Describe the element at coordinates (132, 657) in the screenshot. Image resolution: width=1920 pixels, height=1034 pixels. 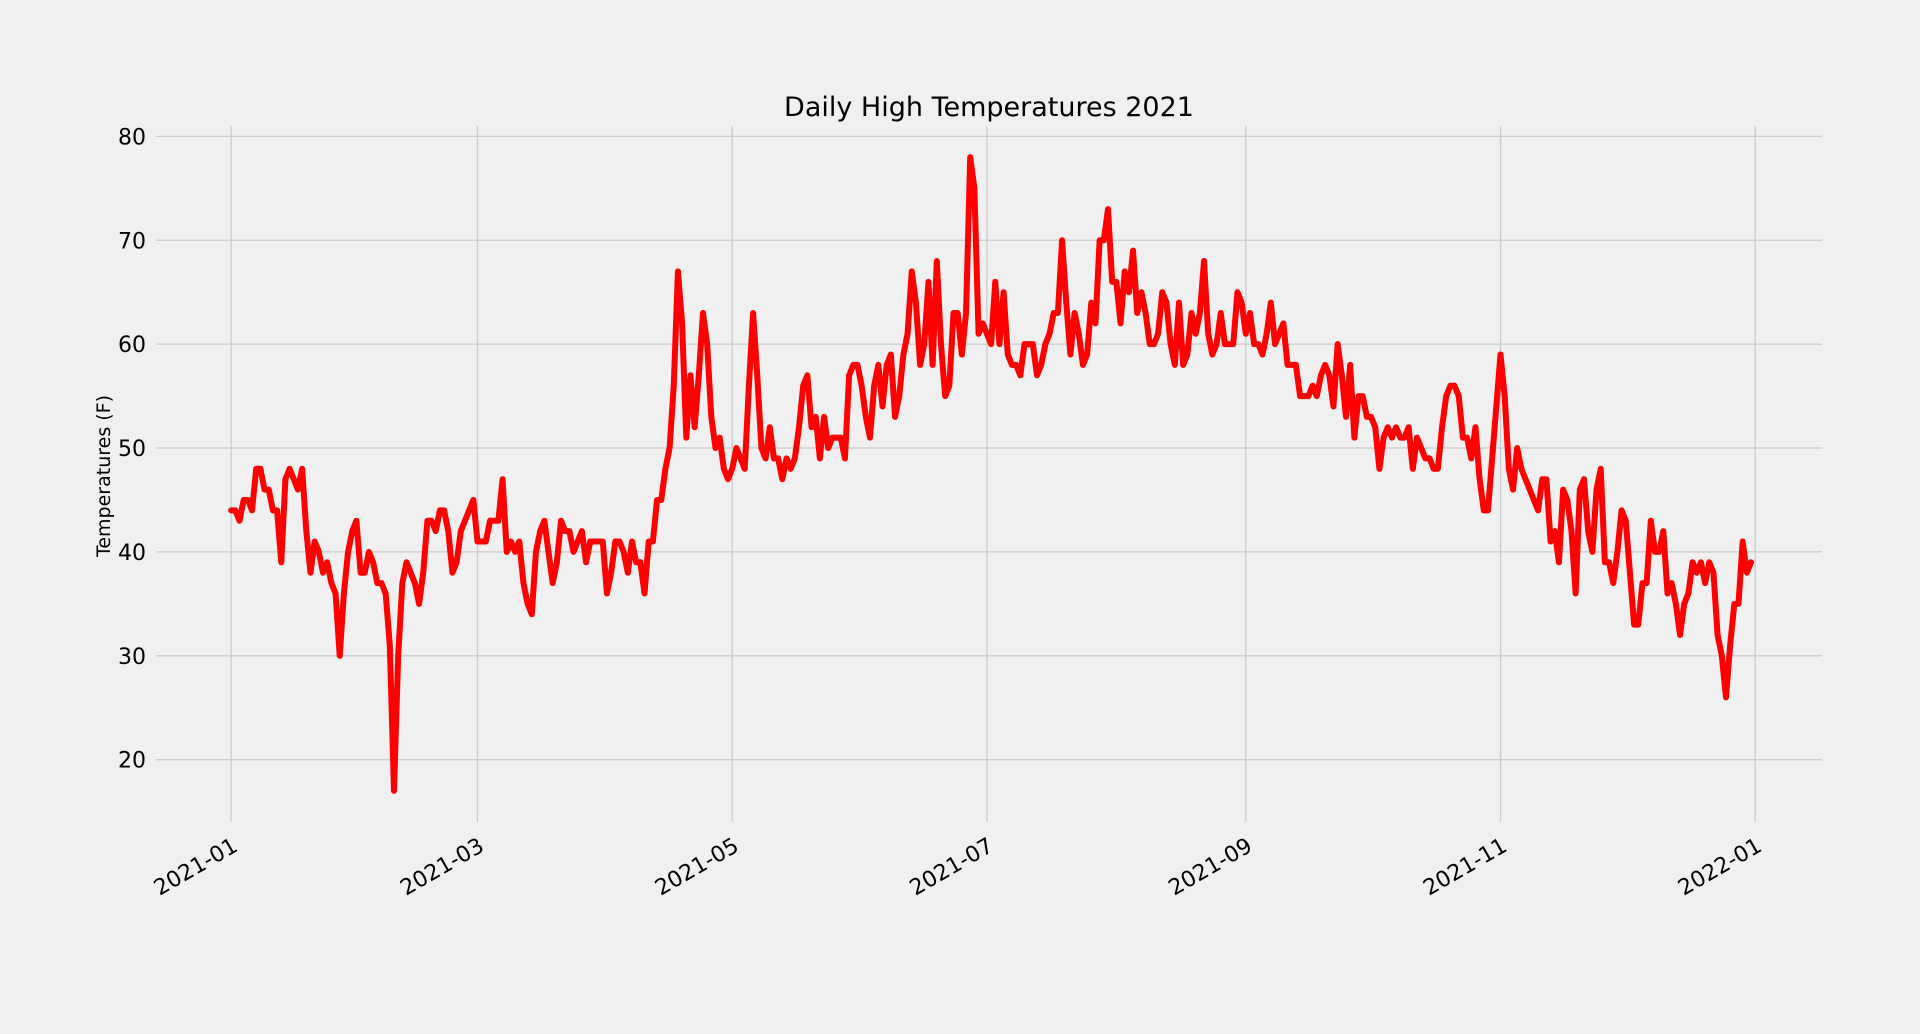
I see `y-tick-label: 30` at that location.